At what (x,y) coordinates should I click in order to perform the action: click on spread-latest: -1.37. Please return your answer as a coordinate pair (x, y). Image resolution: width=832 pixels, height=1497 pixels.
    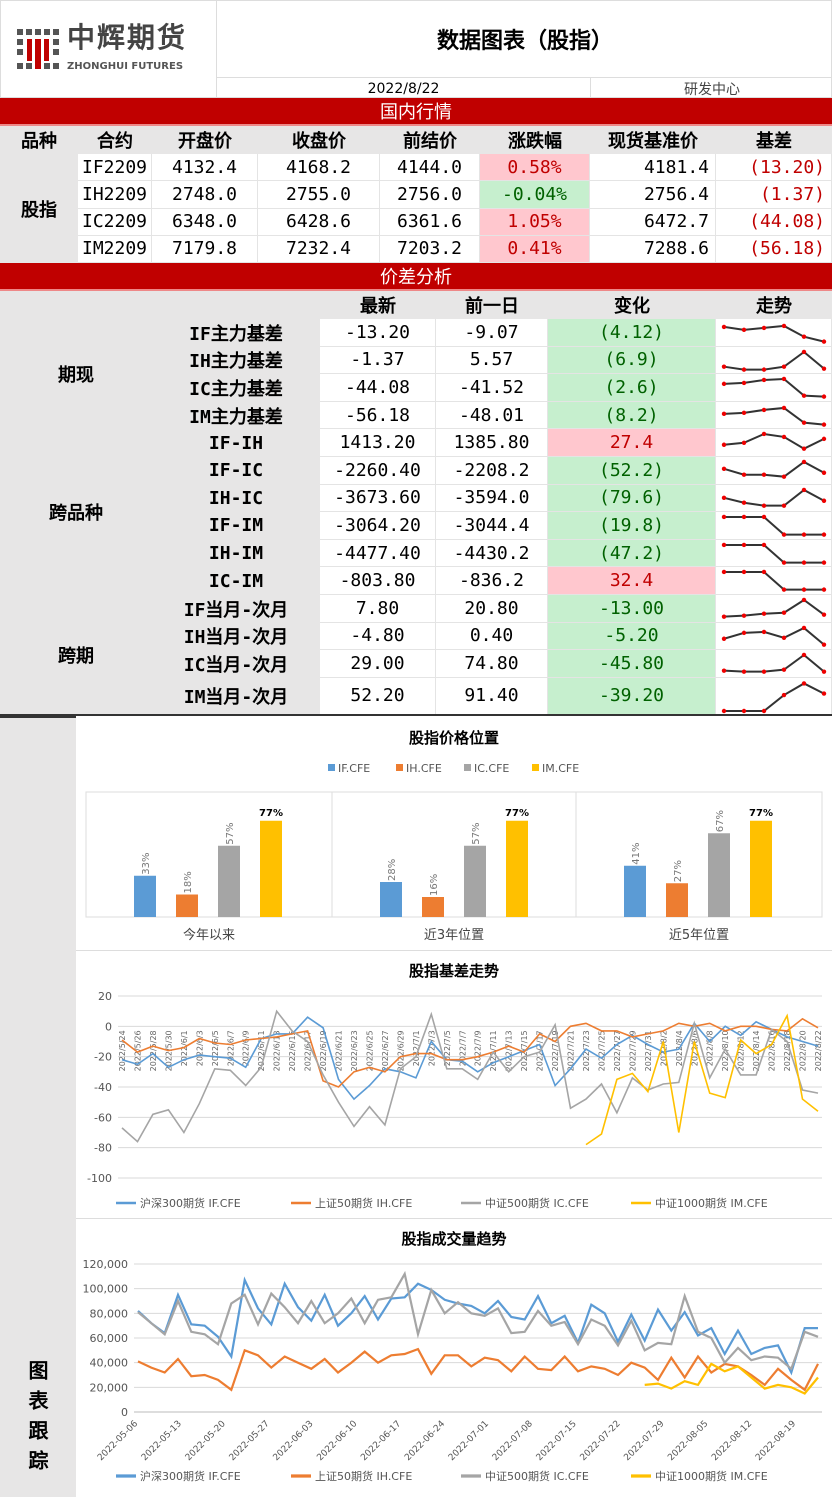
    Looking at the image, I should click on (378, 360).